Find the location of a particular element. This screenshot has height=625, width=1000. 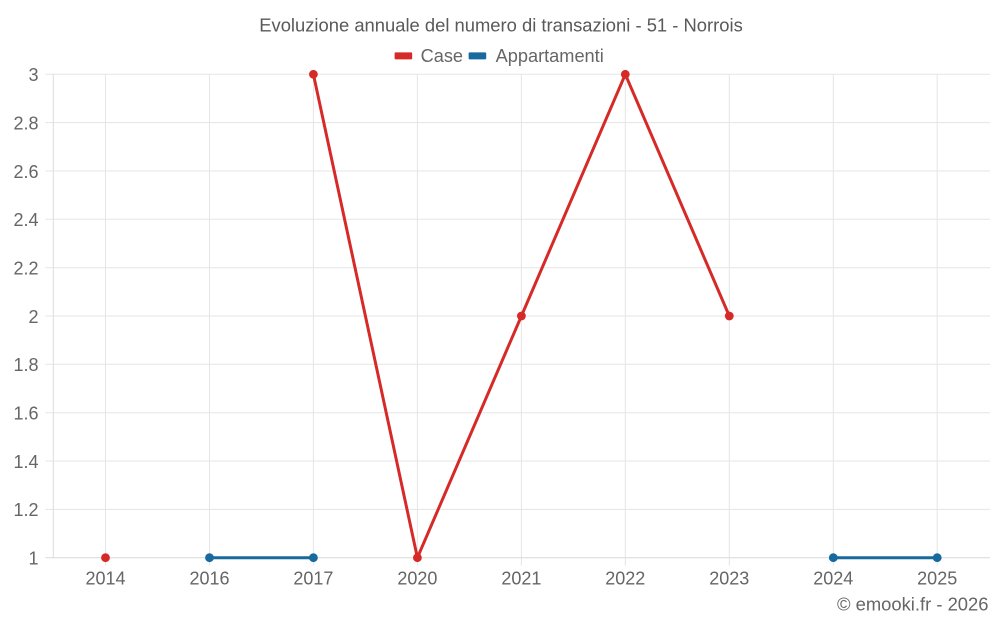

svg-text: 2.2 is located at coordinates (25, 269).